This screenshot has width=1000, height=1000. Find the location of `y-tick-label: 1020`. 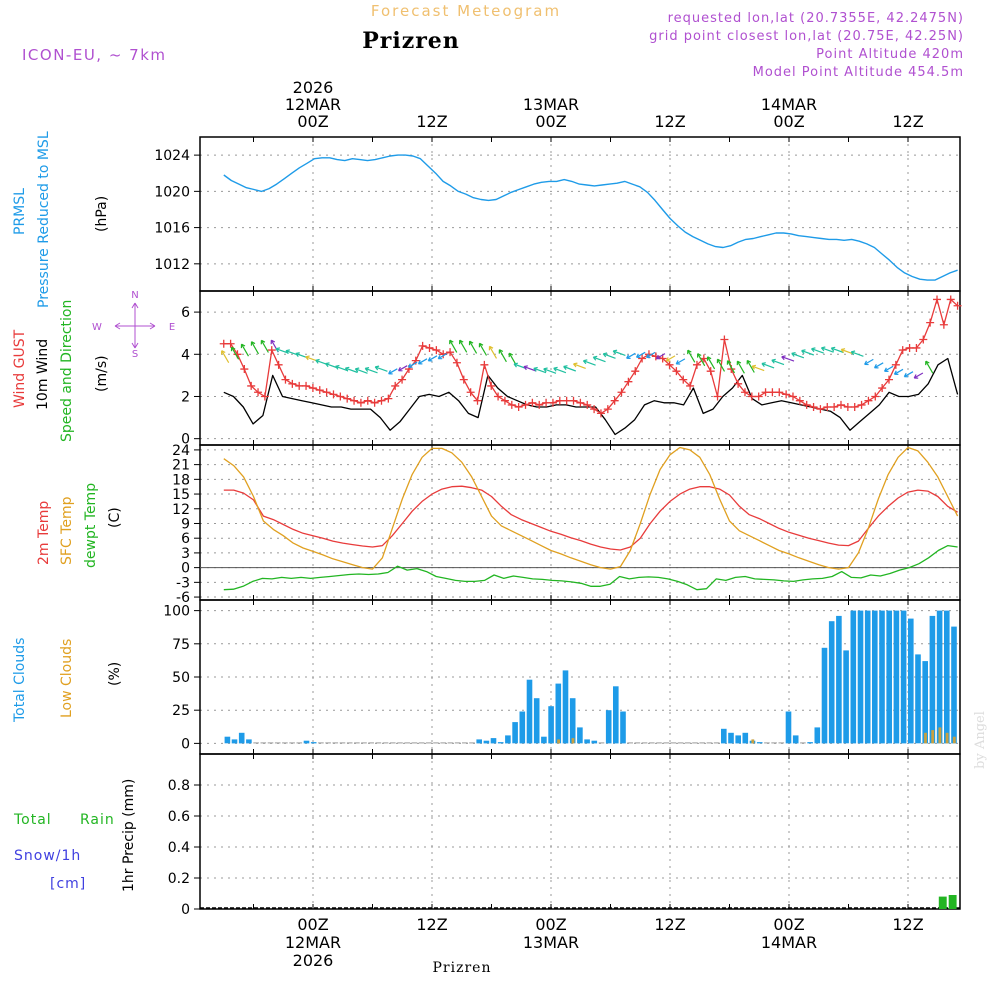

y-tick-label: 1020 is located at coordinates (172, 192).